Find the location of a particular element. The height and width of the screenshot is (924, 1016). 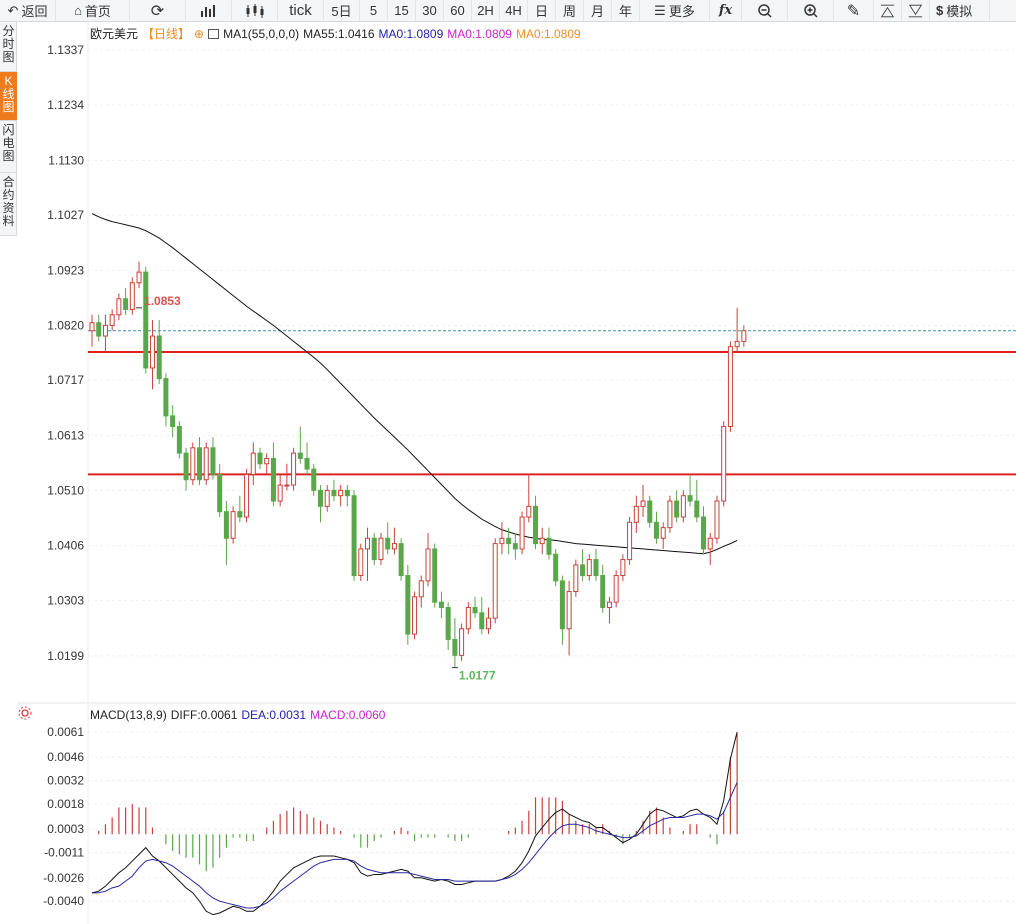

zoom-in-button is located at coordinates (811, 10).